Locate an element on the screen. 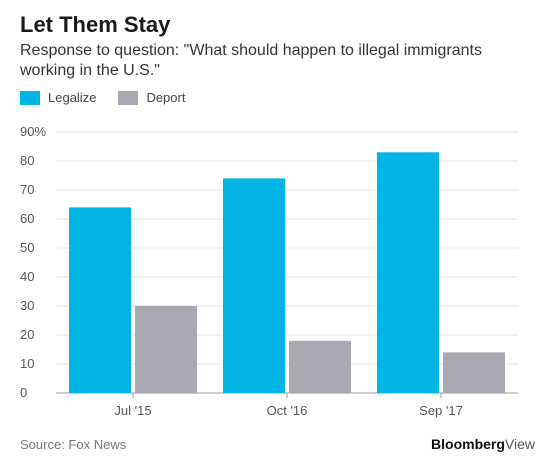 This screenshot has height=475, width=557. brand-logo: BloombergView is located at coordinates (483, 444).